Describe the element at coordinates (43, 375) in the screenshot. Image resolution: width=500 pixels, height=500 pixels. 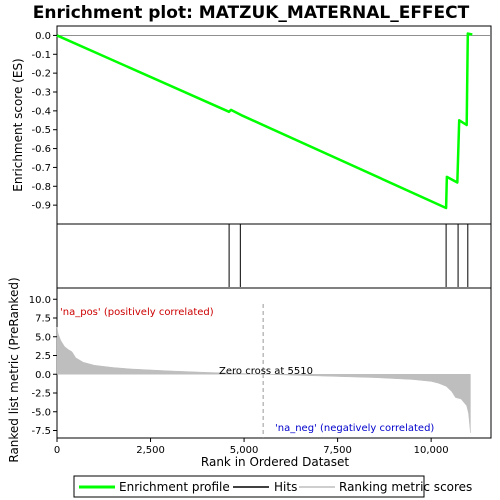
I see `metric-ytick-label: 0.0` at that location.